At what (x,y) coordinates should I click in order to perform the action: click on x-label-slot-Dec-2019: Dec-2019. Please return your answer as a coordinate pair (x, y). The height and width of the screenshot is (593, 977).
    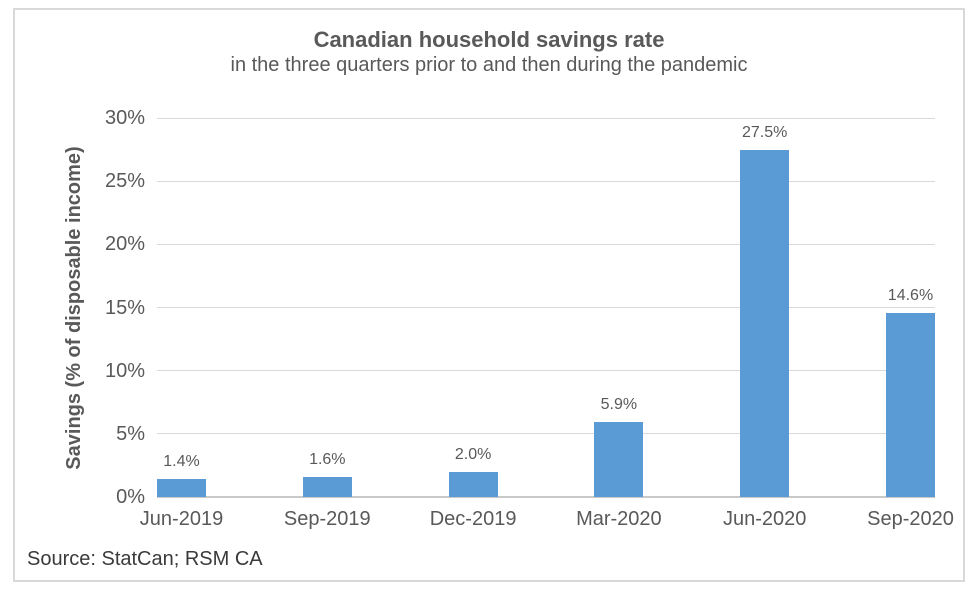
    Looking at the image, I should click on (473, 520).